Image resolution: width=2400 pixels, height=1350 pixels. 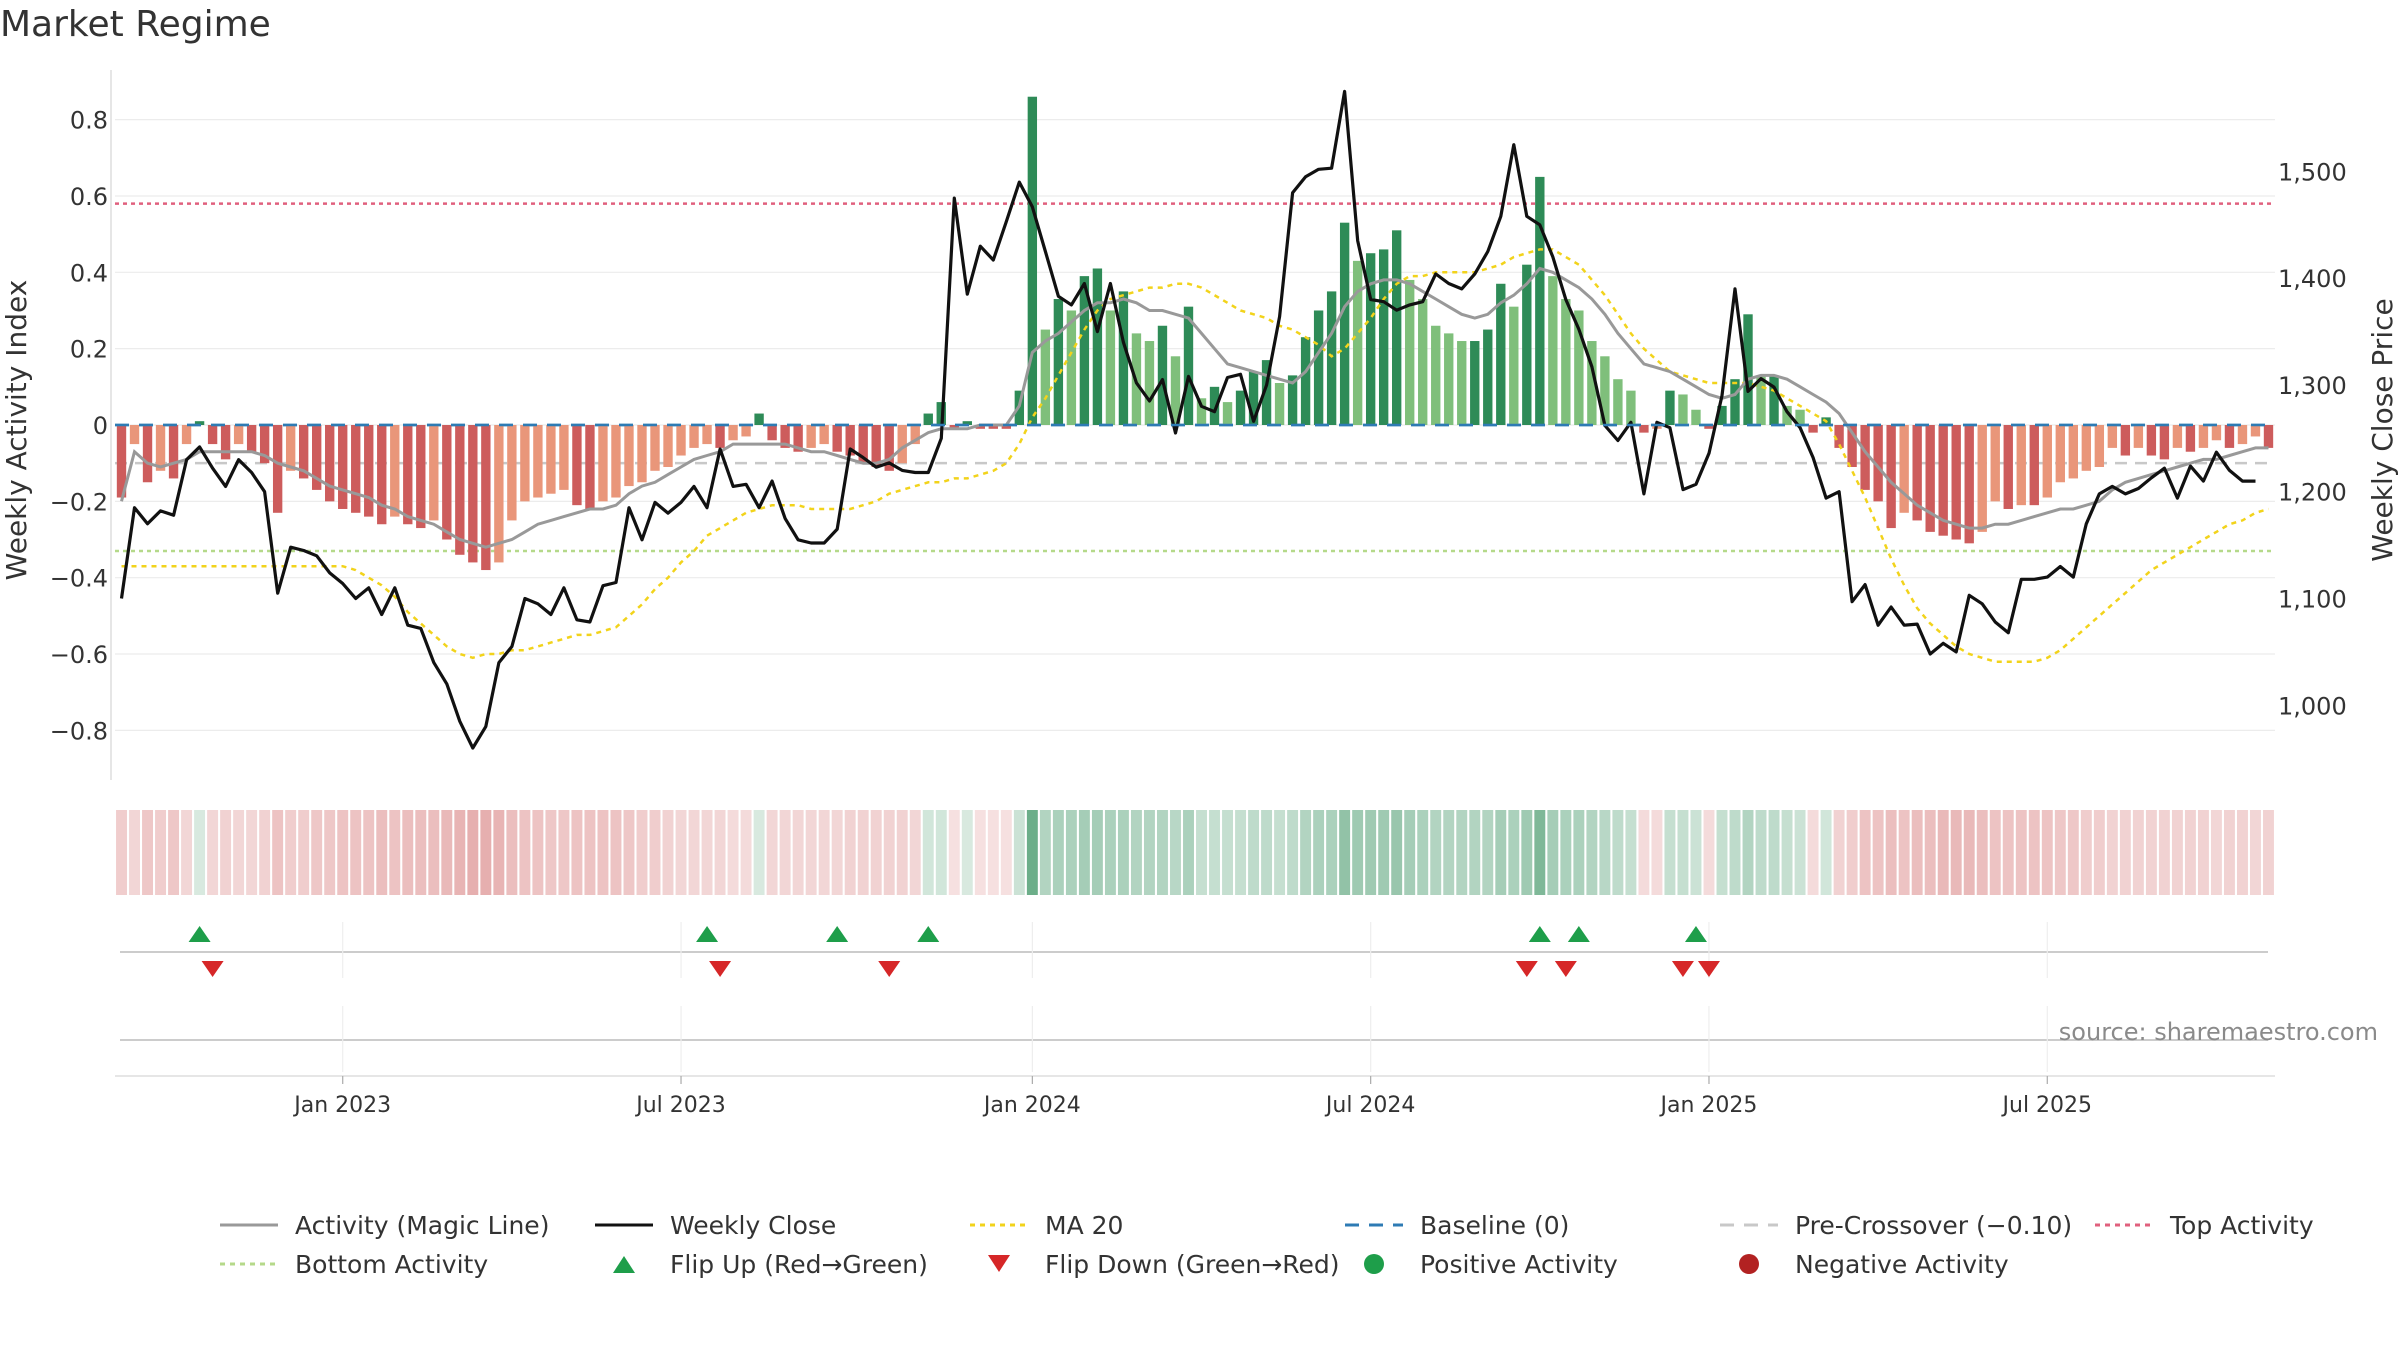 What do you see at coordinates (2382, 429) in the screenshot?
I see `y-right-axis-label: Weekly Close Price` at bounding box center [2382, 429].